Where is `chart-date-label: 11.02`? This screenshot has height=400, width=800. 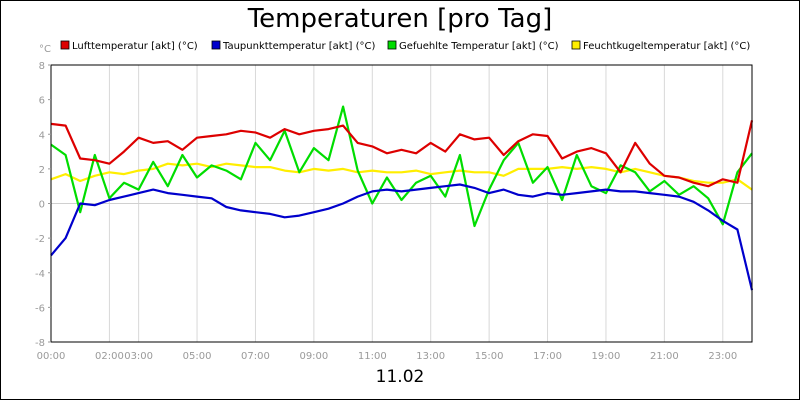 chart-date-label: 11.02 is located at coordinates (400, 377).